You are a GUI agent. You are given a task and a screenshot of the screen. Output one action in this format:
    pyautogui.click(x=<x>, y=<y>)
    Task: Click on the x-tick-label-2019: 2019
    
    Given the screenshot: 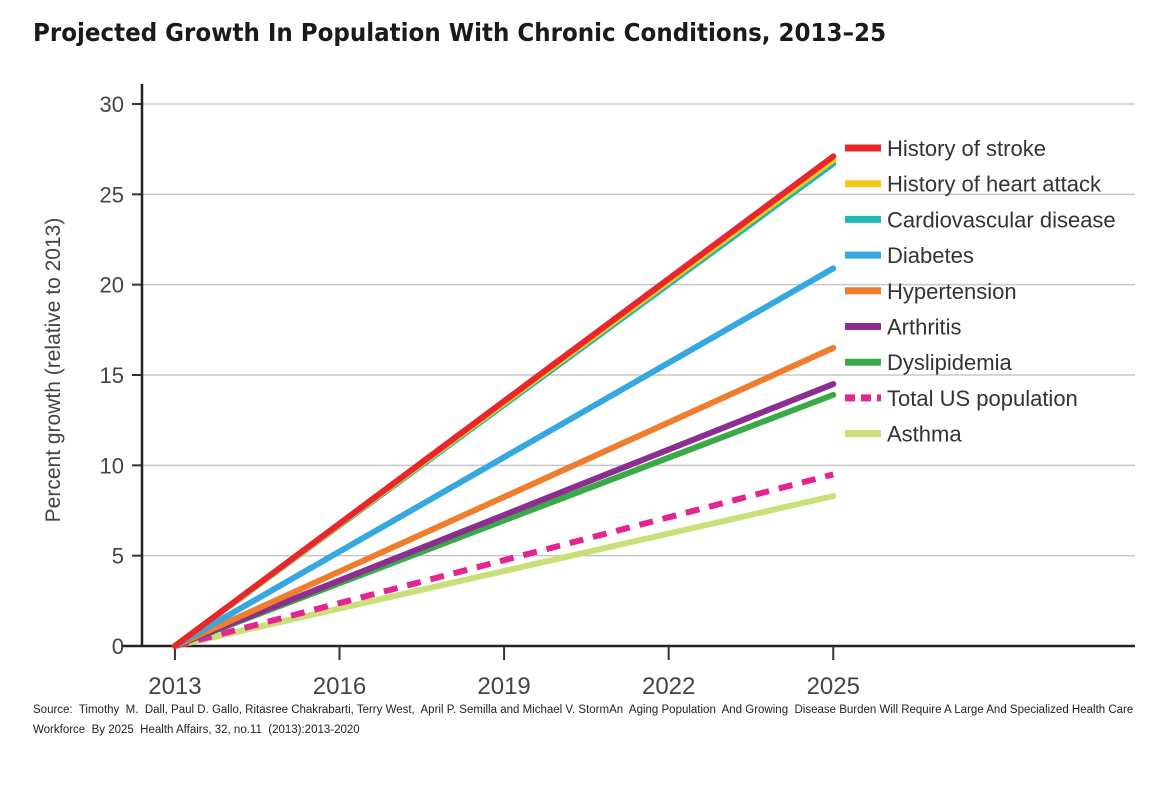 What is the action you would take?
    pyautogui.click(x=503, y=686)
    